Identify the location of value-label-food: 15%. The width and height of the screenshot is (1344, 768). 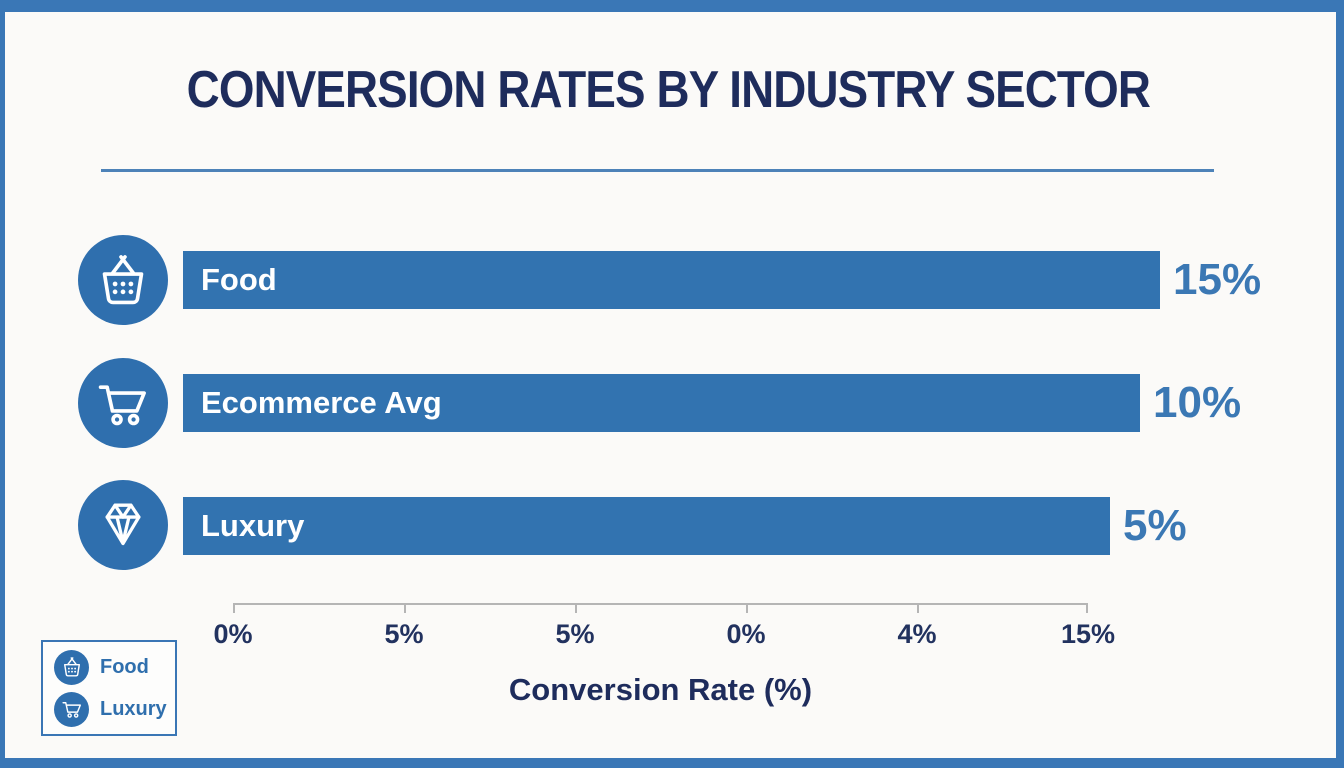
(1217, 279).